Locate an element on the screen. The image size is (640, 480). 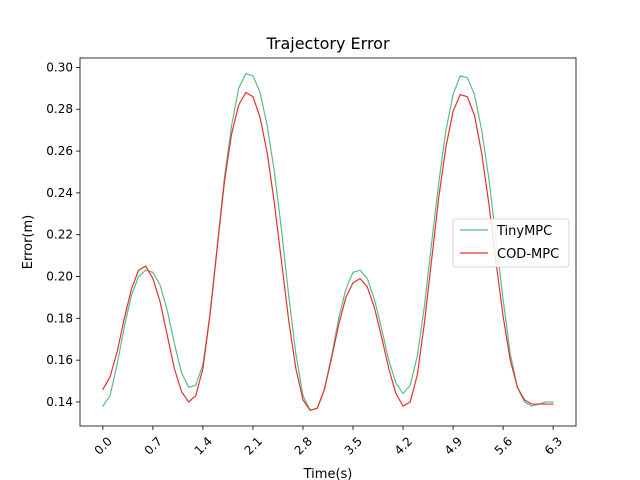
legend-box is located at coordinates (511, 243).